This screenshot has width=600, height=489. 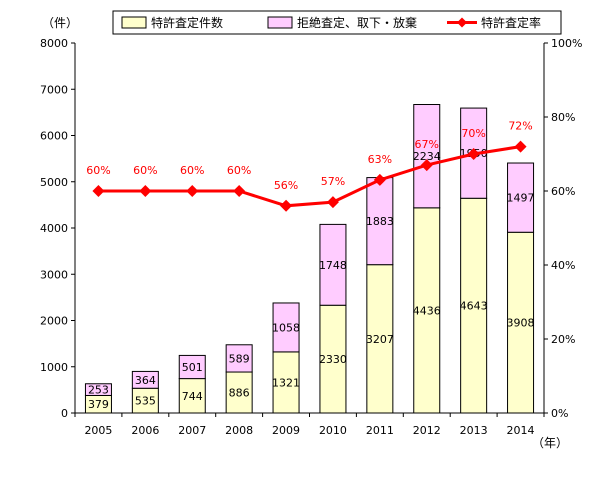 I want to click on legend-label-series-1: 拒絶査定、取下・放棄, so click(x=357, y=22).